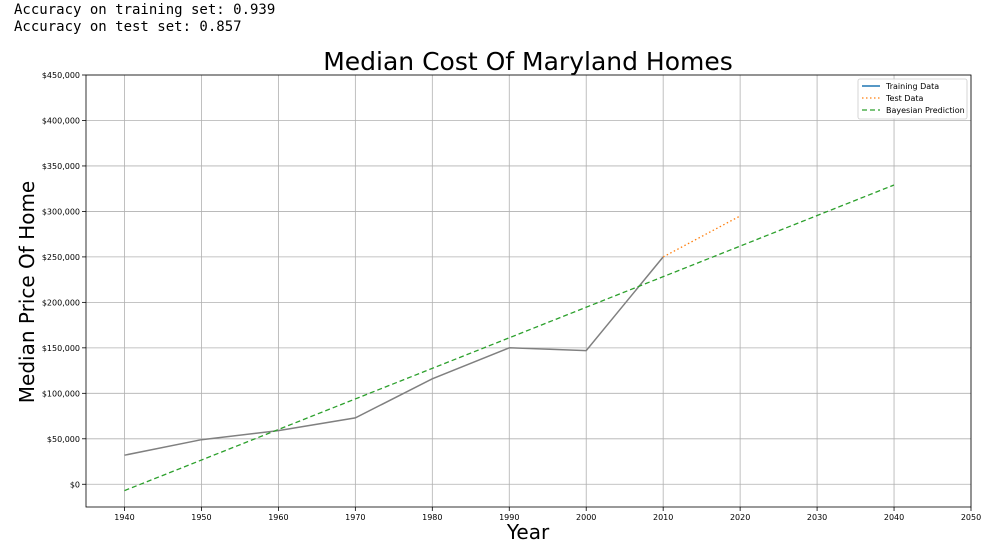  What do you see at coordinates (61, 302) in the screenshot?
I see `y-tick-label: $200,000` at bounding box center [61, 302].